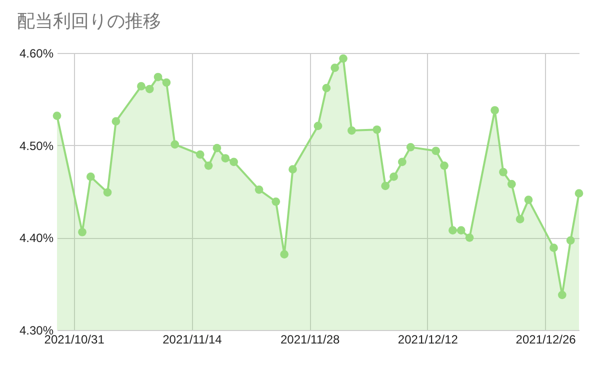  What do you see at coordinates (428, 339) in the screenshot?
I see `x-tick-label: 2021/12/12` at bounding box center [428, 339].